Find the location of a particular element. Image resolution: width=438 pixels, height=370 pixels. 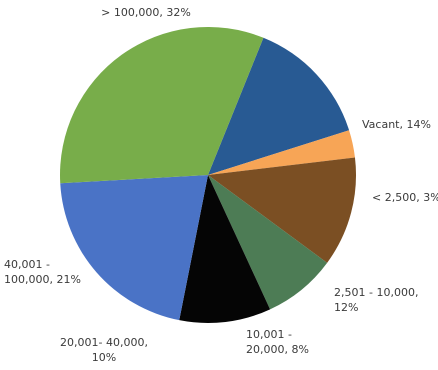

slice-label-0: Vacant, 14% is located at coordinates (396, 124).